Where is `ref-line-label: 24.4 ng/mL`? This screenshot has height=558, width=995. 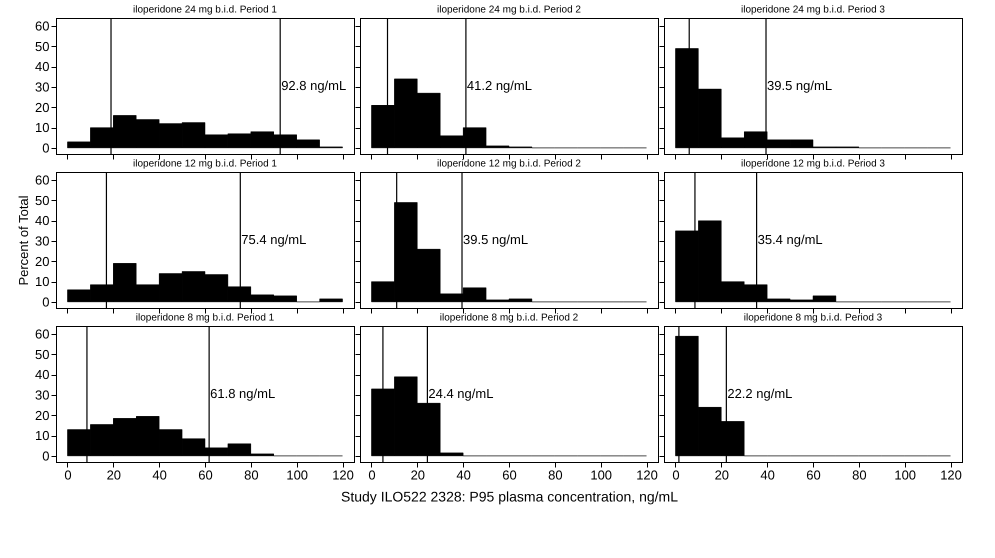 ref-line-label: 24.4 ng/mL is located at coordinates (461, 393).